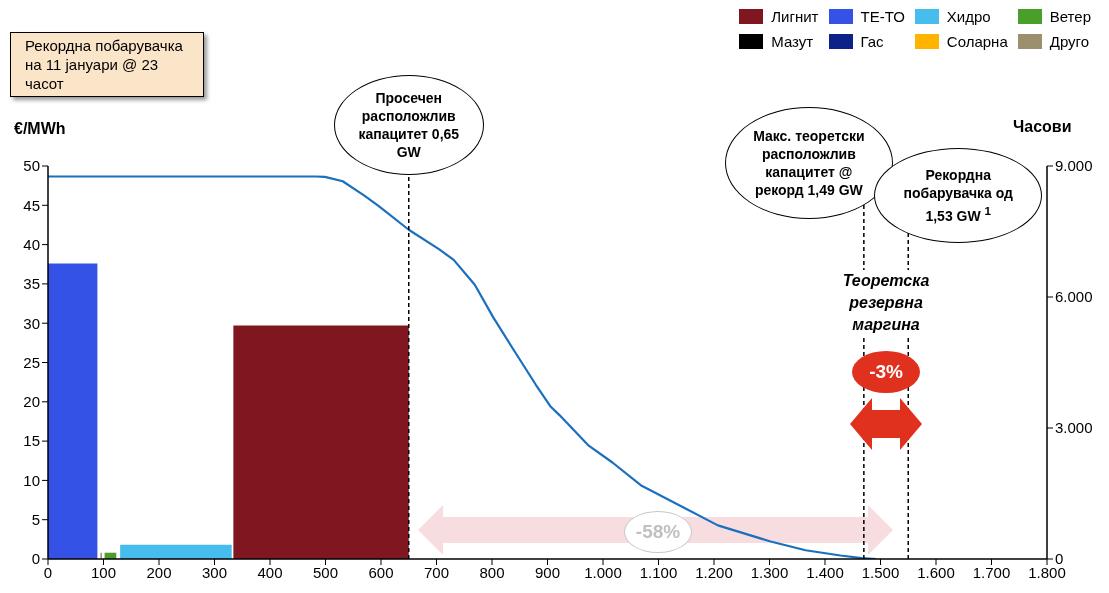 This screenshot has height=593, width=1109. I want to click on x-tick-label: 200, so click(159, 572).